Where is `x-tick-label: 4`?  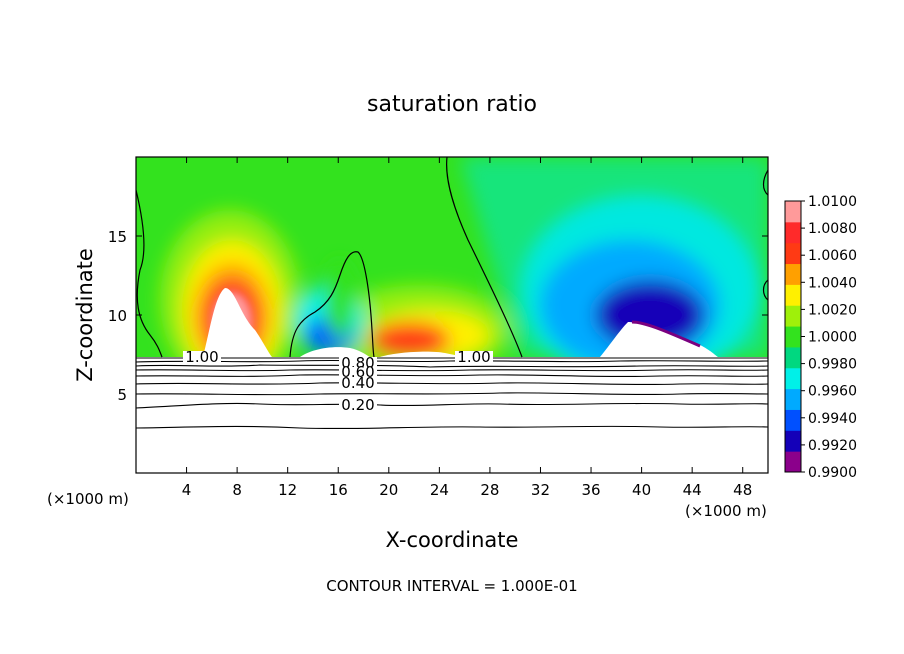 x-tick-label: 4 is located at coordinates (187, 490).